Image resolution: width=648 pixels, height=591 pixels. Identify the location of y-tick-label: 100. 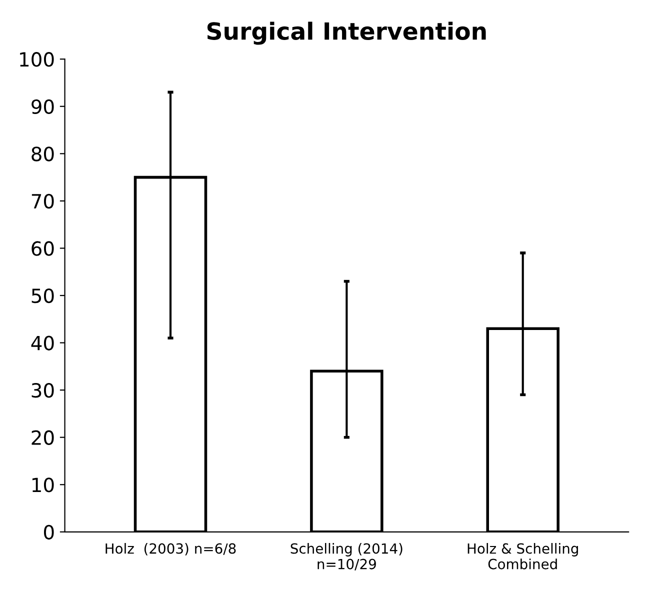
(37, 59).